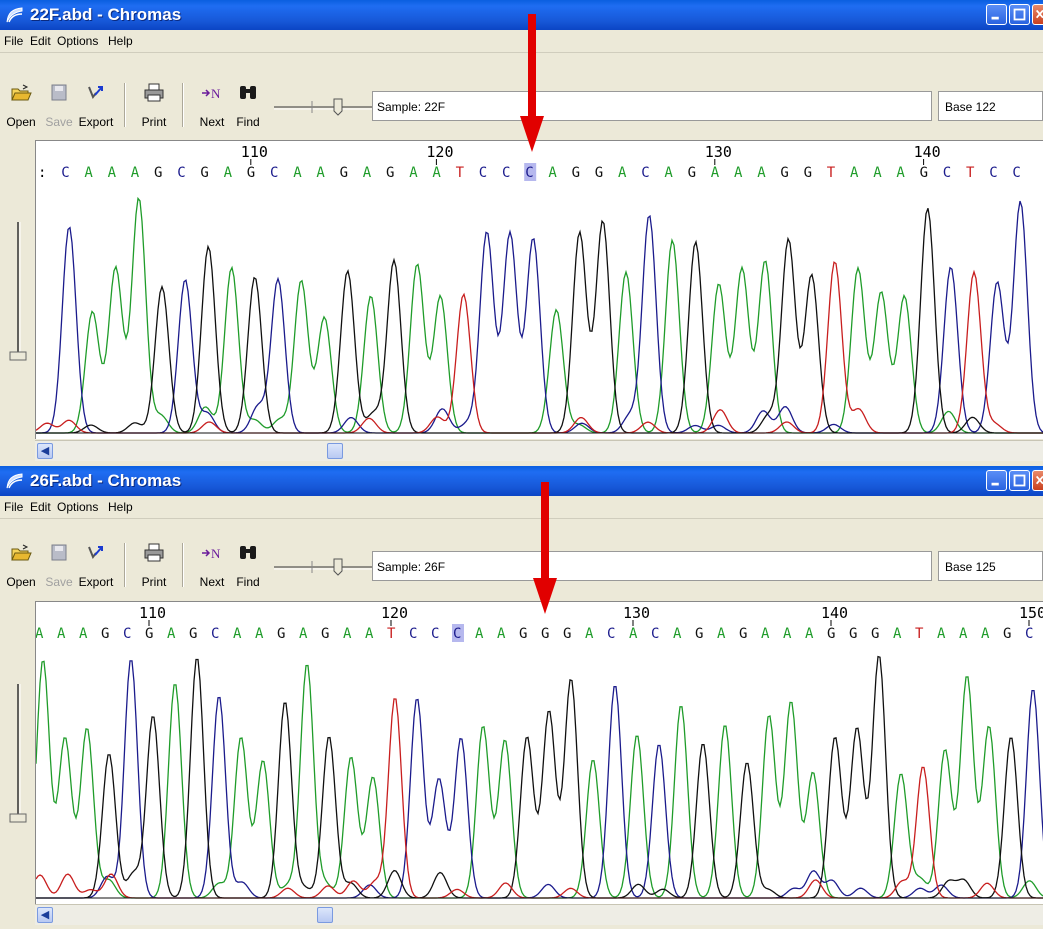  Describe the element at coordinates (325, 915) in the screenshot. I see `scroll-thumb` at that location.